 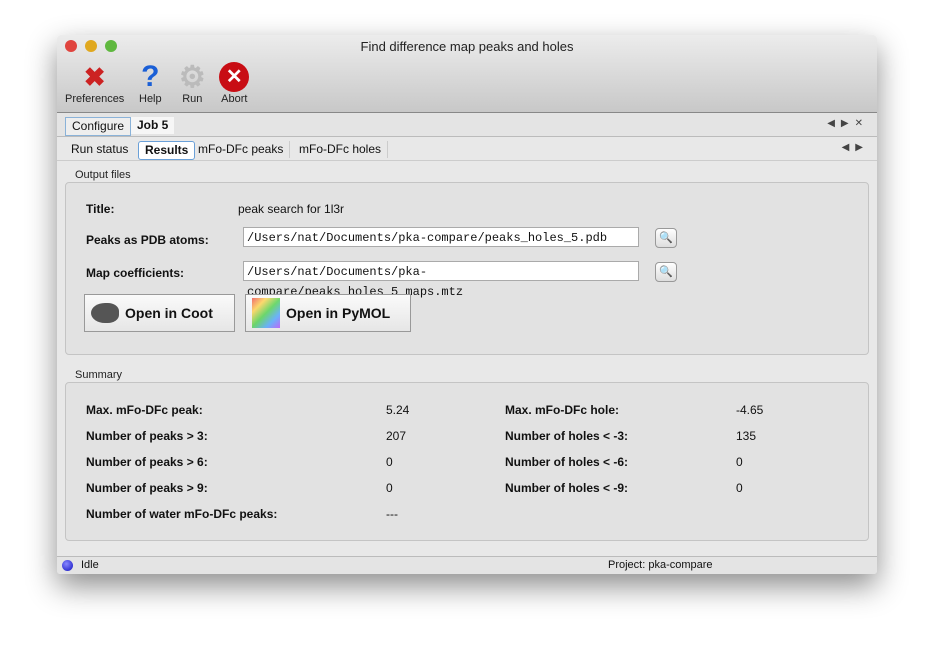 I want to click on help-button: ? Help, so click(x=150, y=82).